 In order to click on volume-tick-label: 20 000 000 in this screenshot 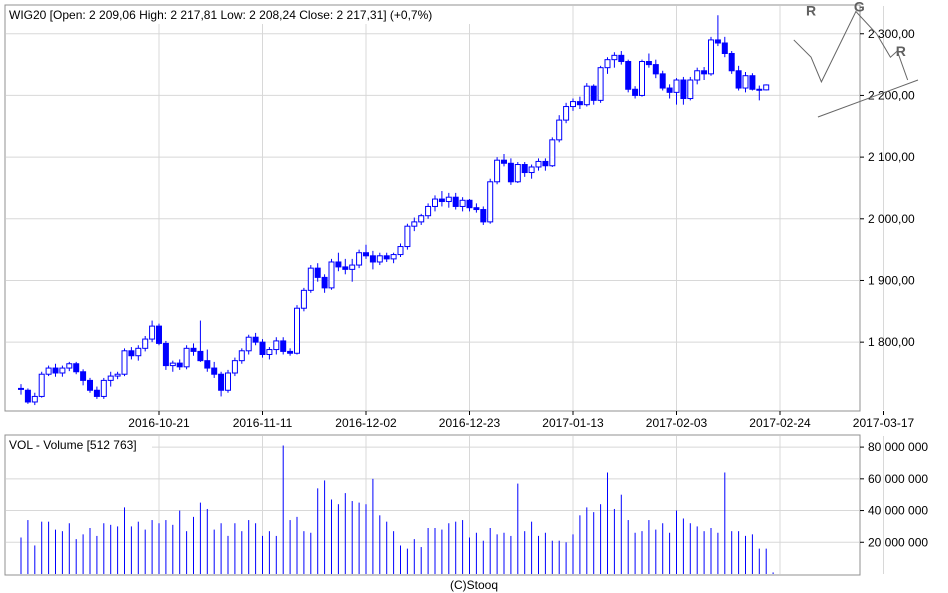, I will do `click(898, 542)`.